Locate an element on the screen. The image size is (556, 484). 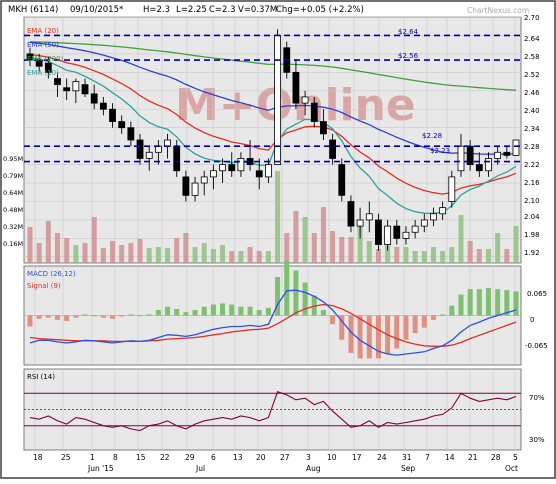
hline-label-228: $2.28 is located at coordinates (432, 136).